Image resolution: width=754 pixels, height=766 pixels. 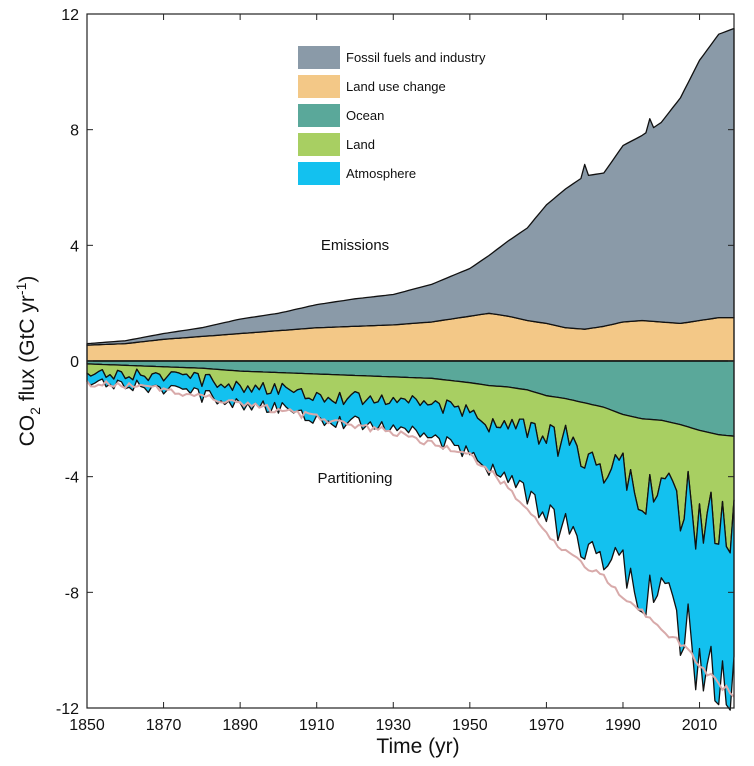 I want to click on y-tick-label: -4, so click(x=72, y=478).